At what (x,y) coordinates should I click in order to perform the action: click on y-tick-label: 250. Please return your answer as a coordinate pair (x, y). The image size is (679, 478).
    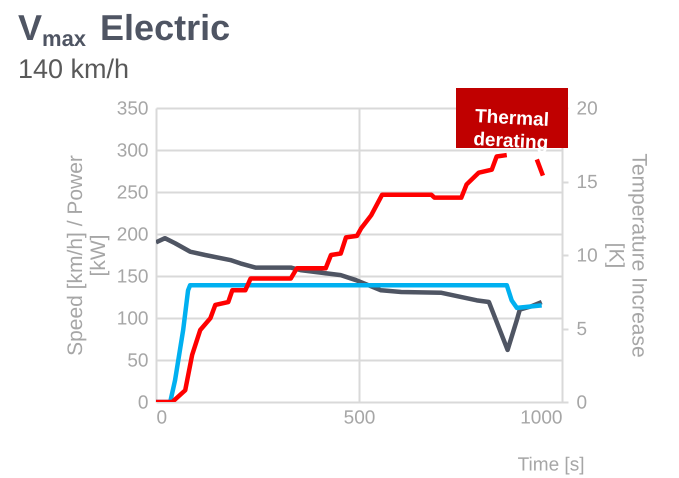
    Looking at the image, I should click on (132, 193).